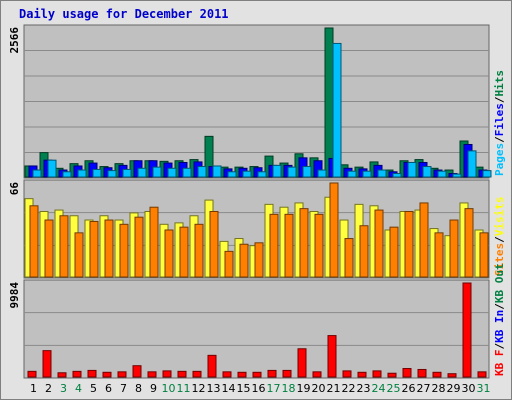  Describe the element at coordinates (499, 83) in the screenshot. I see `legend-entry: Hits` at that location.